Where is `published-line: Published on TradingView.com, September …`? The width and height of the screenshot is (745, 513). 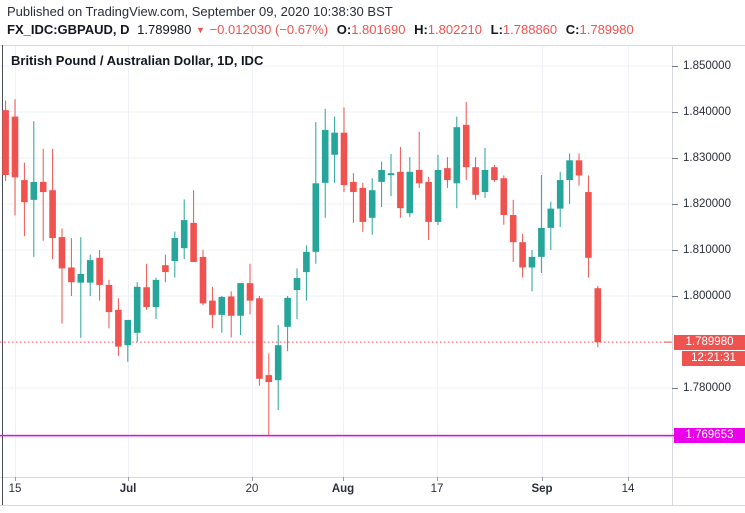
published-line: Published on TradingView.com, September … is located at coordinates (200, 11).